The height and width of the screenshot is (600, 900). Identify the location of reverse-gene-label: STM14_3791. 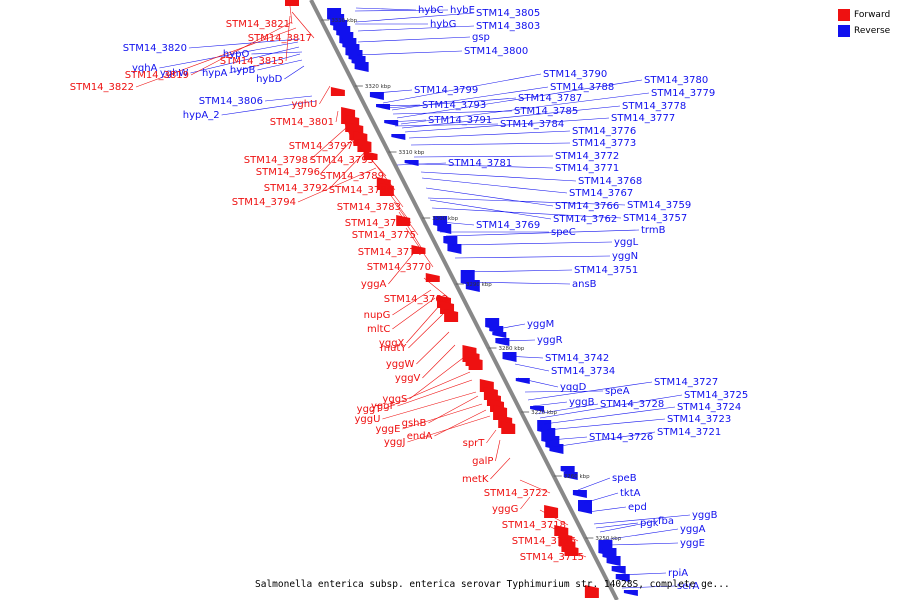
(460, 120).